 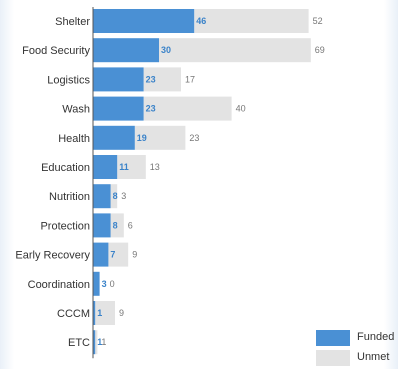 What do you see at coordinates (320, 50) in the screenshot?
I see `value-label-unmet-food-security: 69` at bounding box center [320, 50].